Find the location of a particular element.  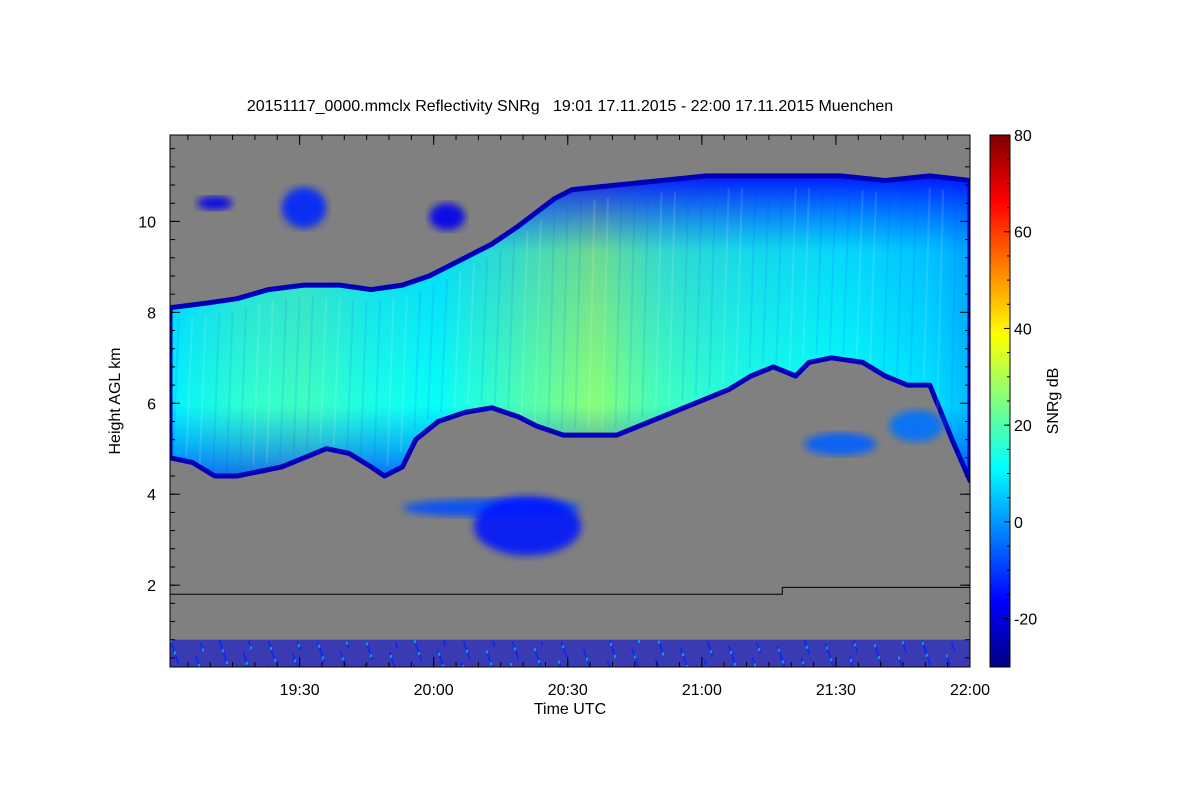

x-tick-label: 21:00 is located at coordinates (702, 690).